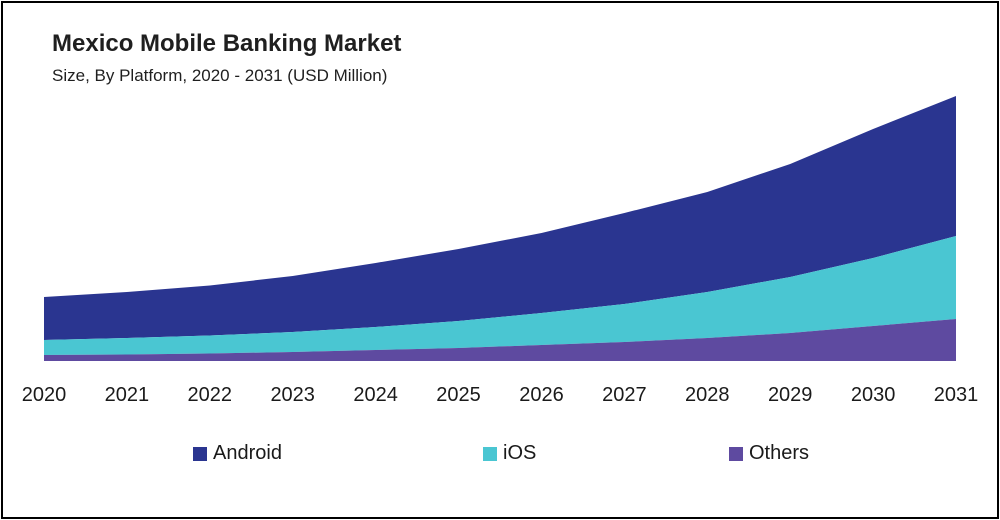  What do you see at coordinates (292, 395) in the screenshot?
I see `x-tick-label: 2023` at bounding box center [292, 395].